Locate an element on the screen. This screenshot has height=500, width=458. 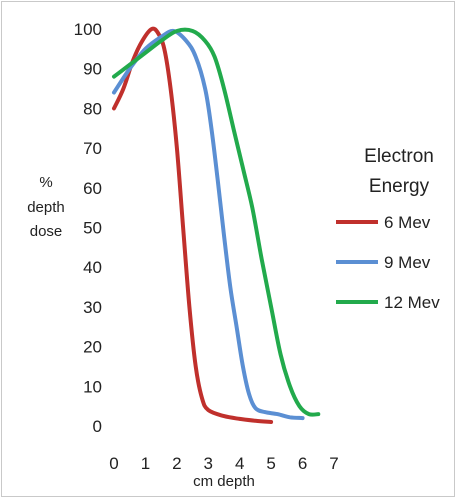
y-axis-ticks: 0 10 20 30 40 50 60 70 80 90 100 is located at coordinates (88, 228).